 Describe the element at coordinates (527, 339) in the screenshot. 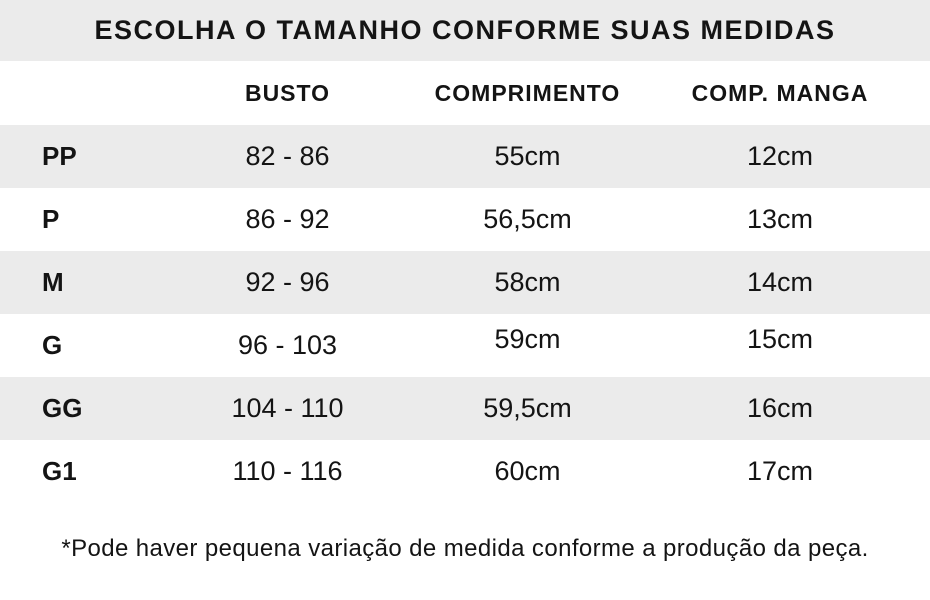

I see `length-value: 59cm` at that location.